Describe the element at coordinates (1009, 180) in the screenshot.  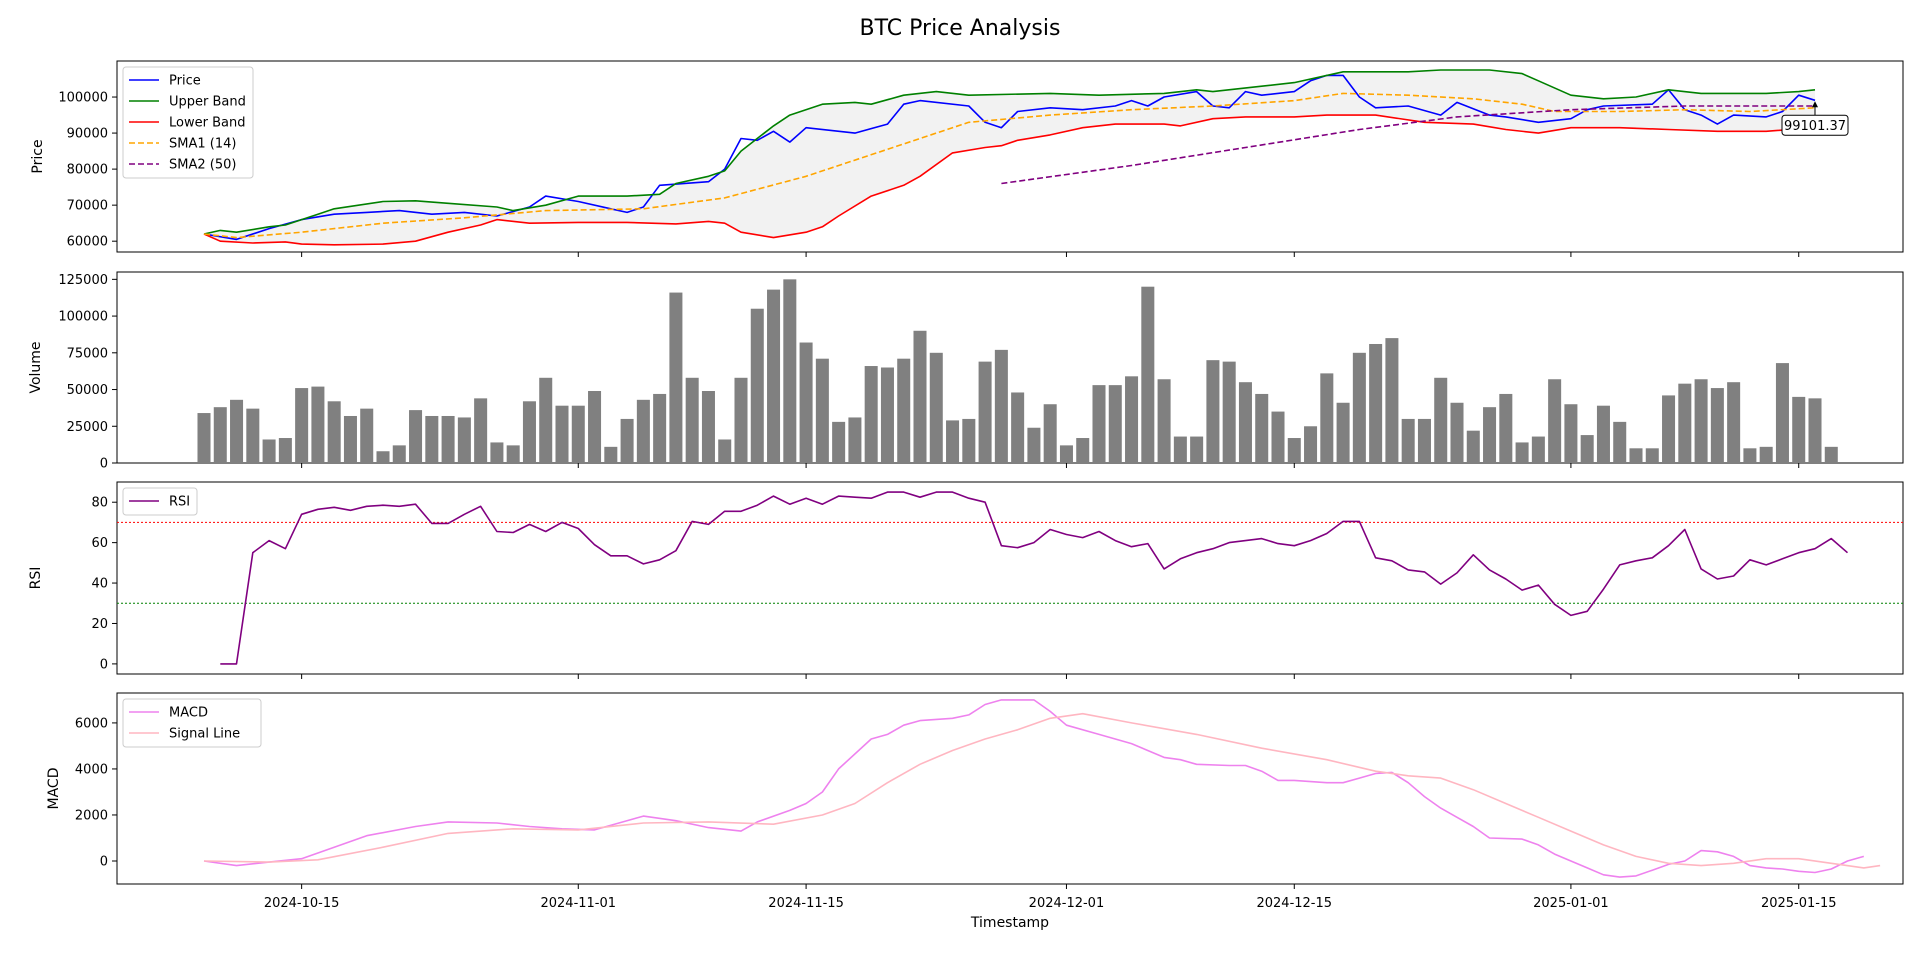
I see `series-line-lower-band` at that location.